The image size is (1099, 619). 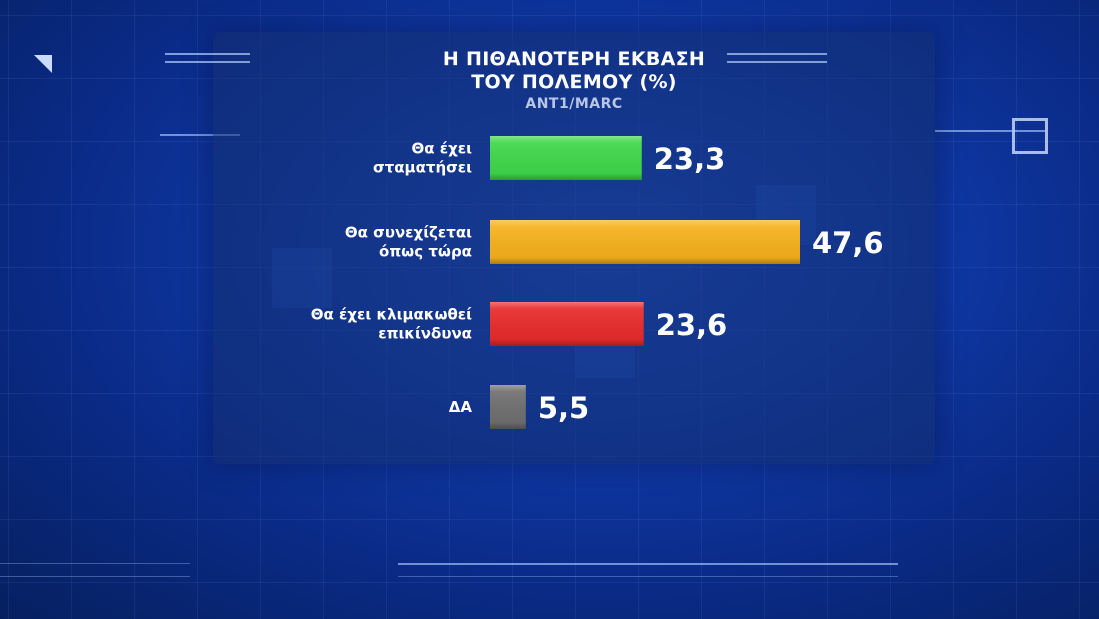 What do you see at coordinates (574, 104) in the screenshot?
I see `chart-source: ANT1/MARC` at bounding box center [574, 104].